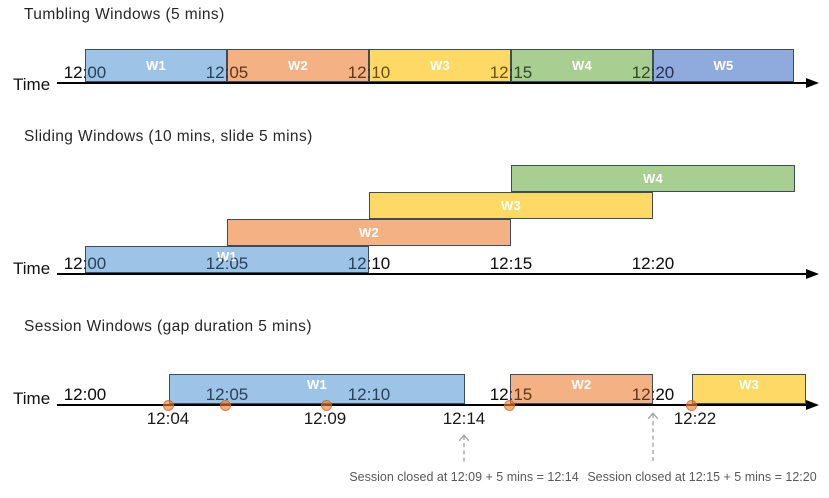  What do you see at coordinates (325, 418) in the screenshot?
I see `below-axis-label-1209: 12:09` at bounding box center [325, 418].